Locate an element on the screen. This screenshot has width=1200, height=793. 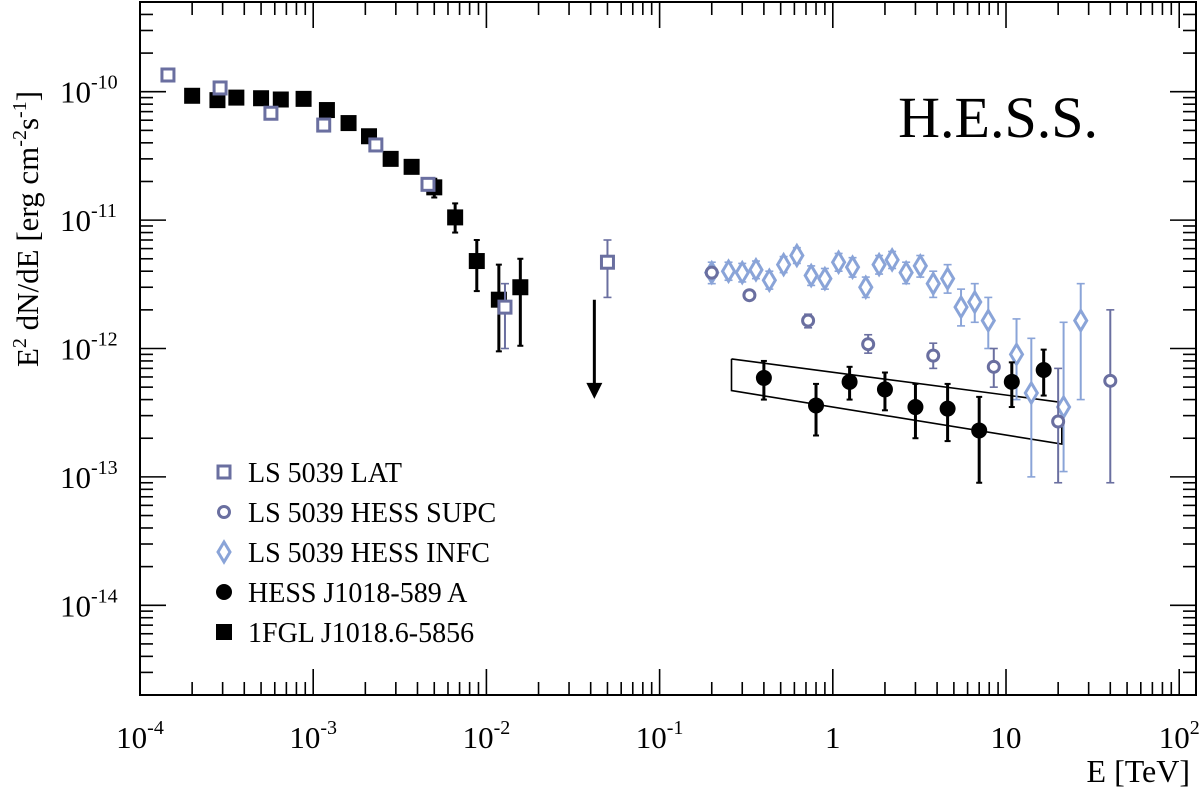
y-tick-exp: -14 is located at coordinates (104, 596).